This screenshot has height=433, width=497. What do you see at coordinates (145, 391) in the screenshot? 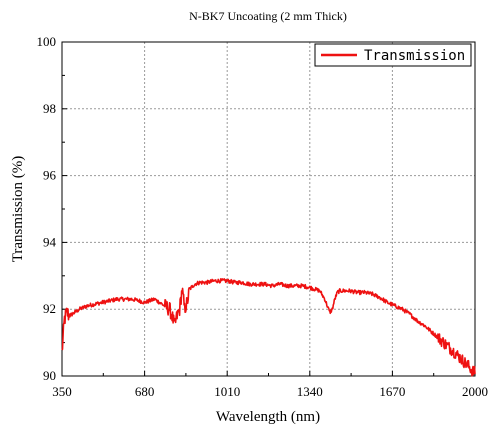
I see `x-tick-label: 680` at bounding box center [145, 391].